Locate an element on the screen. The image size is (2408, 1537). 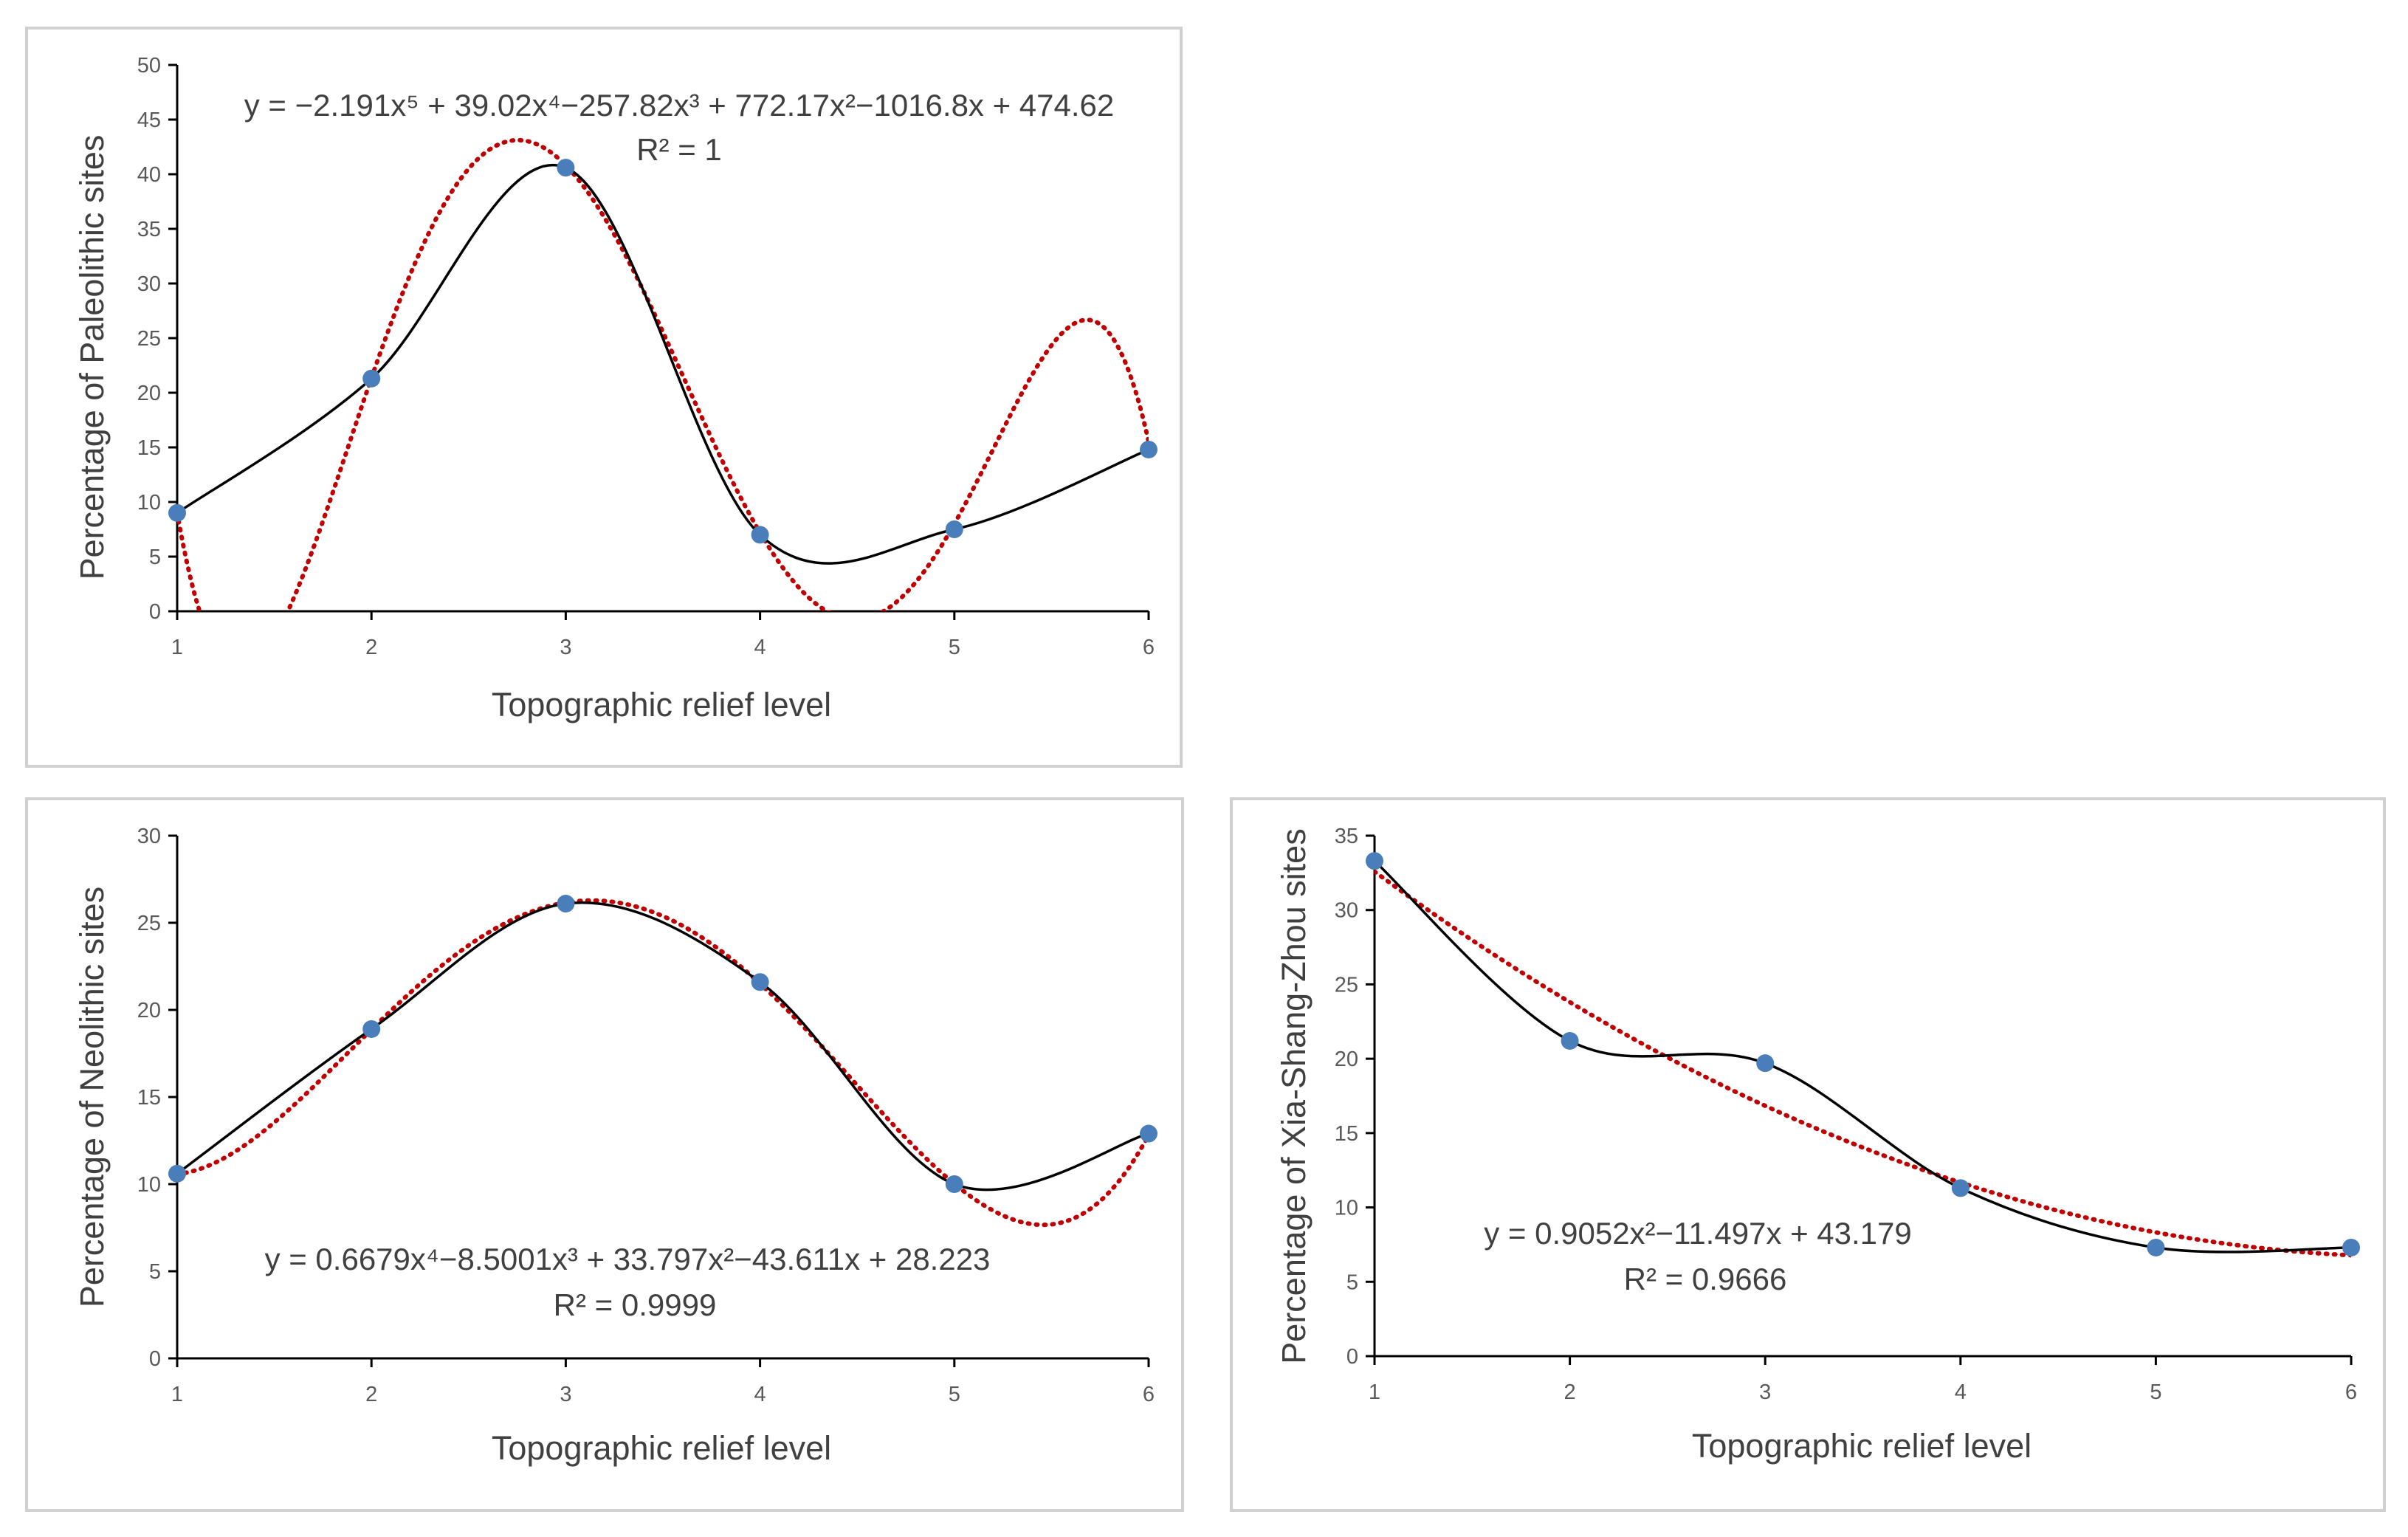
trendline-r-squared: R² = 1 is located at coordinates (679, 149).